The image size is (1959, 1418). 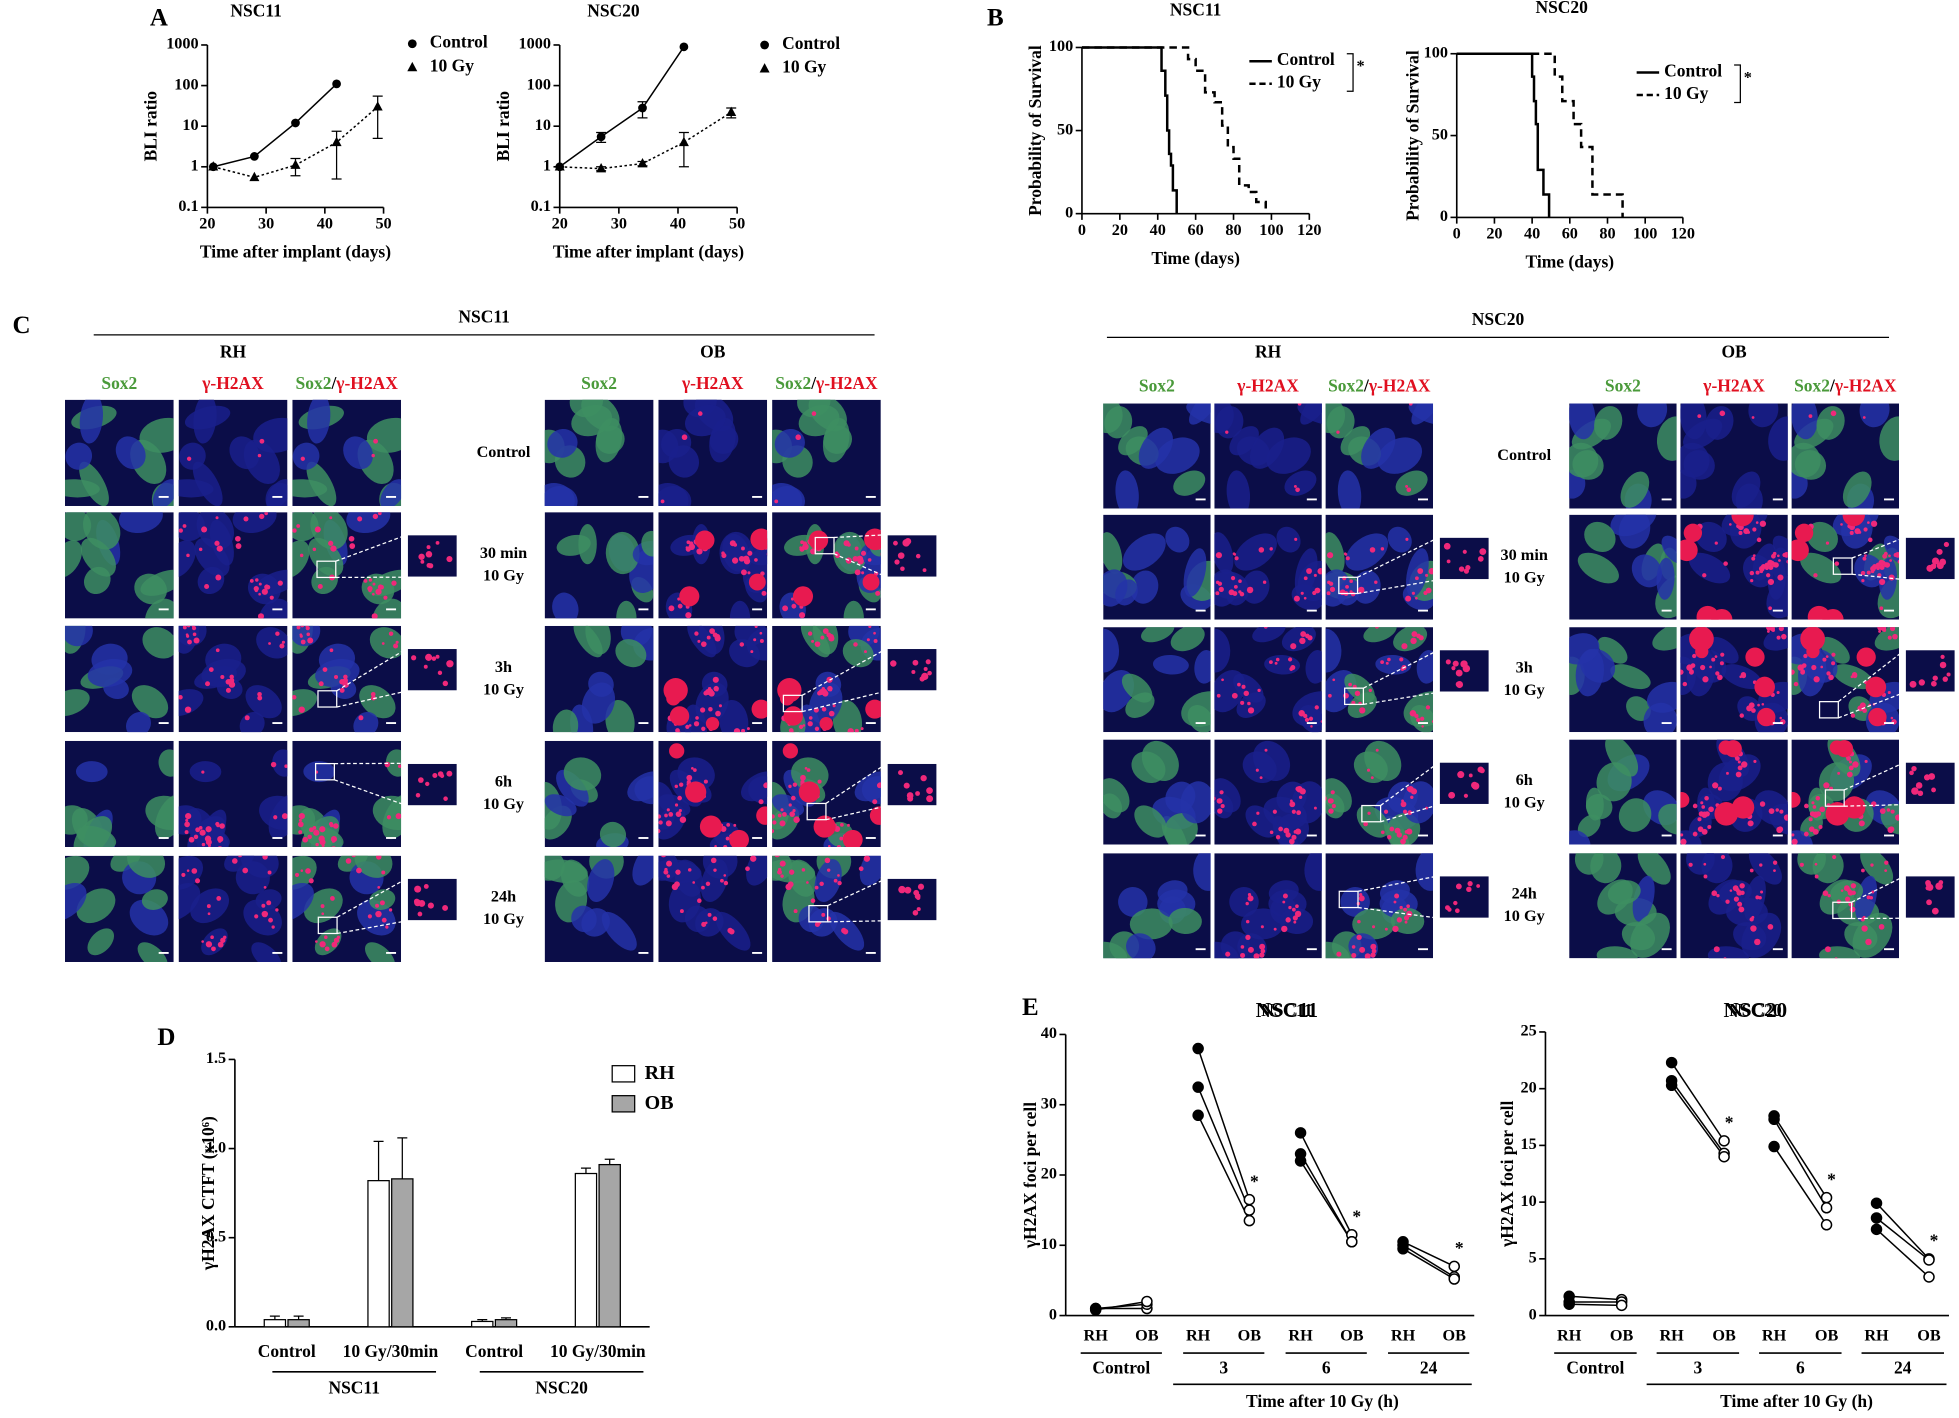 I want to click on group-label: 24, so click(x=1903, y=1367).